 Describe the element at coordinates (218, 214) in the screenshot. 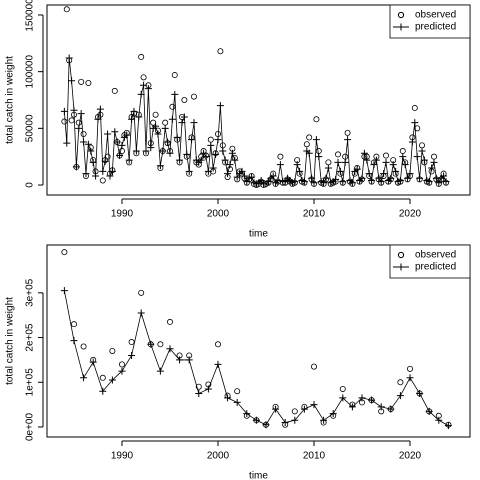

I see `x-tick-label: 2000` at that location.